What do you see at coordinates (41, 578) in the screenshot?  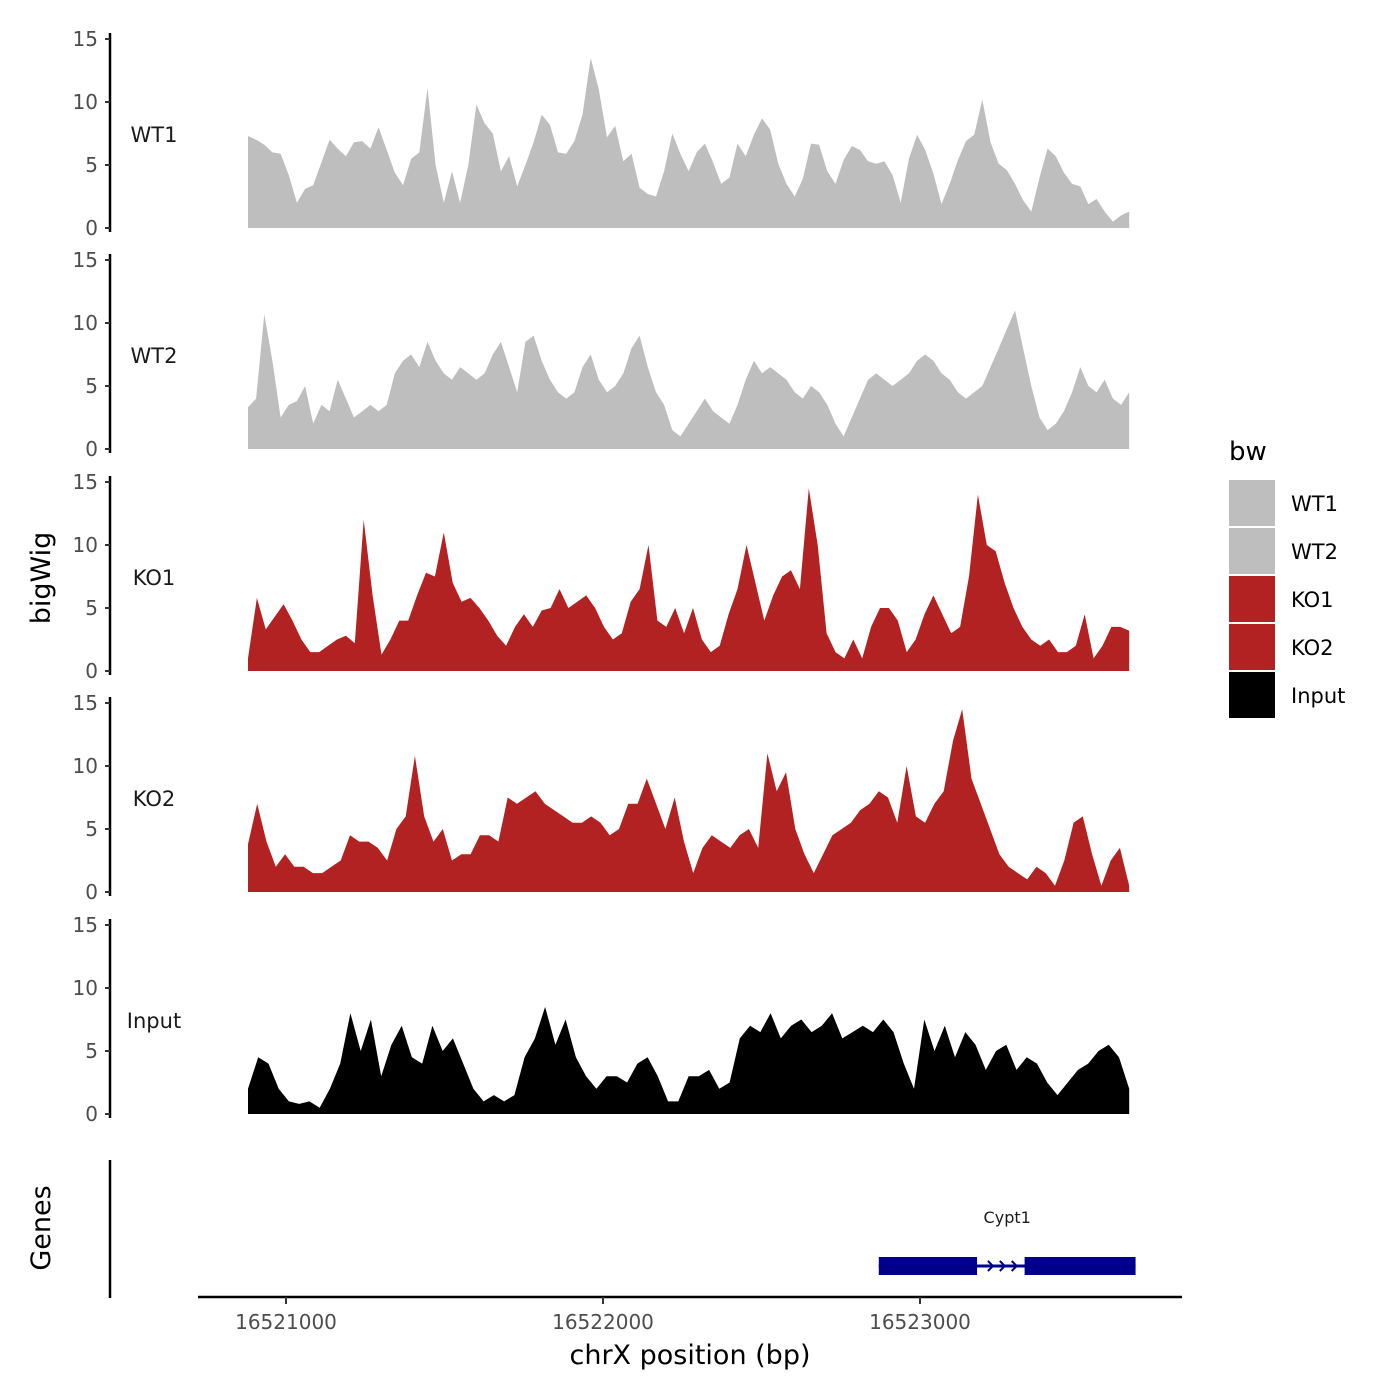 I see `y-axis-title: bigWig` at bounding box center [41, 578].